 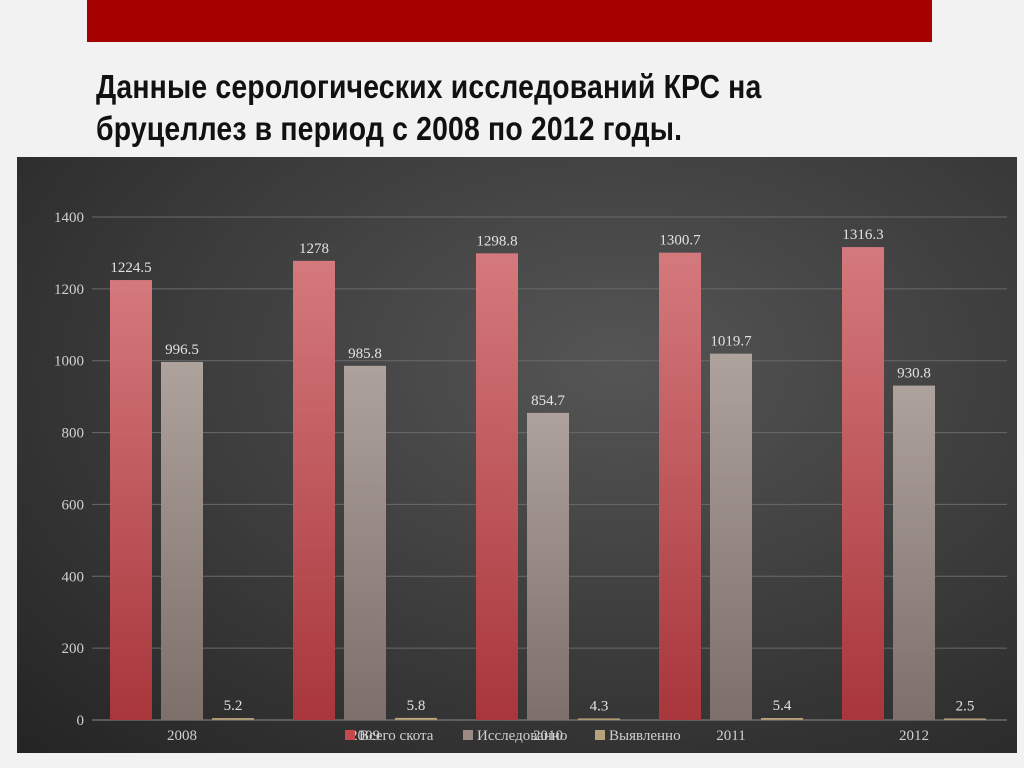 I want to click on data-label: 1300.7, so click(x=680, y=241).